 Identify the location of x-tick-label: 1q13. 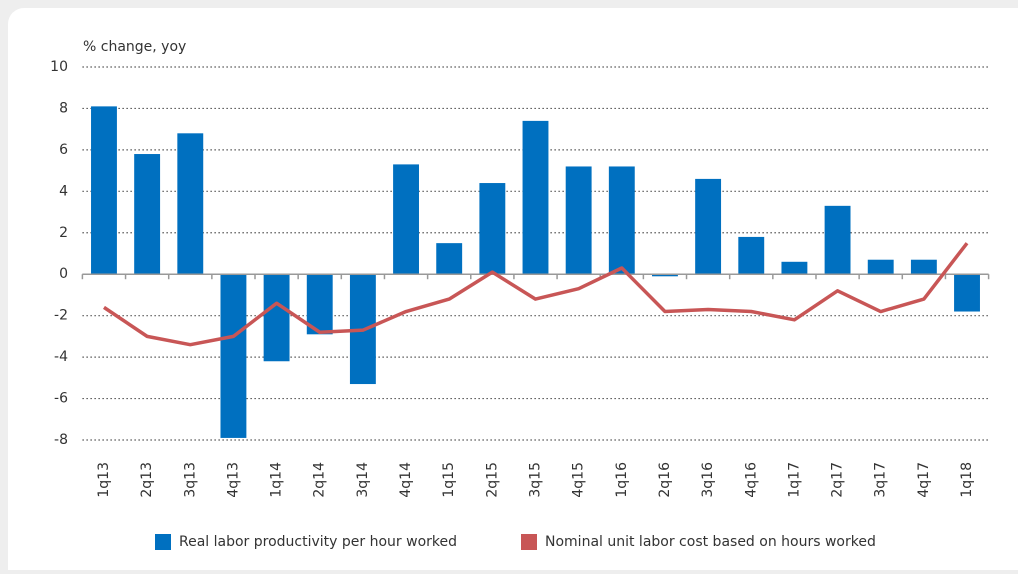
(104, 480).